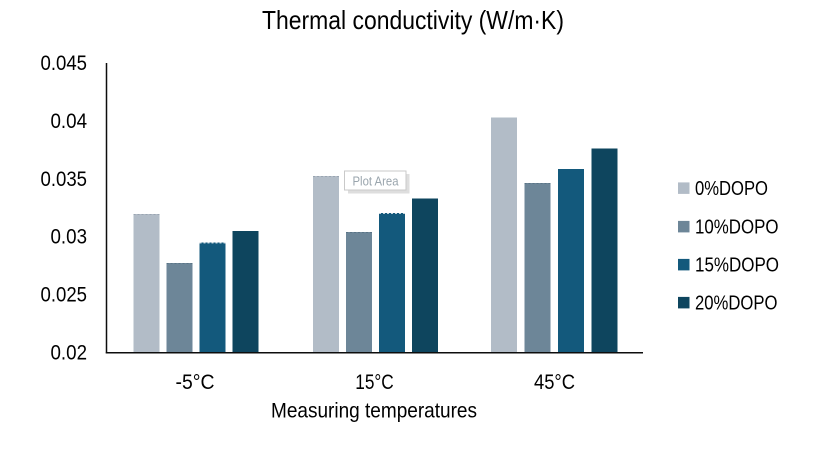 This screenshot has width=826, height=449. What do you see at coordinates (69, 353) in the screenshot?
I see `svg-text: 0.02` at bounding box center [69, 353].